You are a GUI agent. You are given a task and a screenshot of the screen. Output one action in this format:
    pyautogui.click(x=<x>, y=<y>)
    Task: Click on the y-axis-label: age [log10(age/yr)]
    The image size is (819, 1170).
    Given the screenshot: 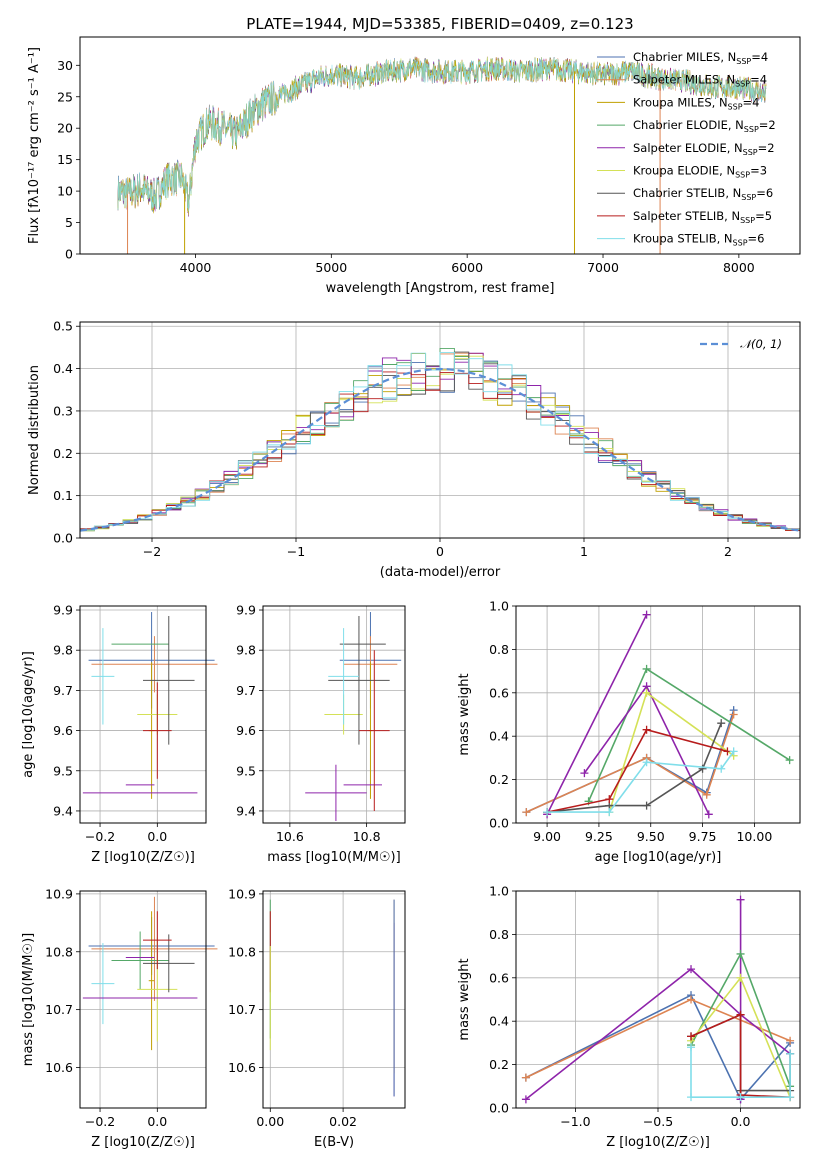 What is the action you would take?
    pyautogui.click(x=28, y=714)
    